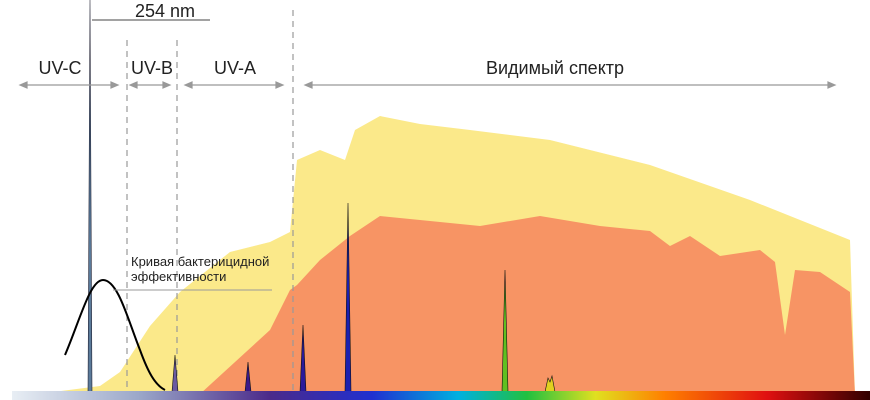 The image size is (870, 400). What do you see at coordinates (555, 68) in the screenshot?
I see `band-label: Видимый спектр` at bounding box center [555, 68].